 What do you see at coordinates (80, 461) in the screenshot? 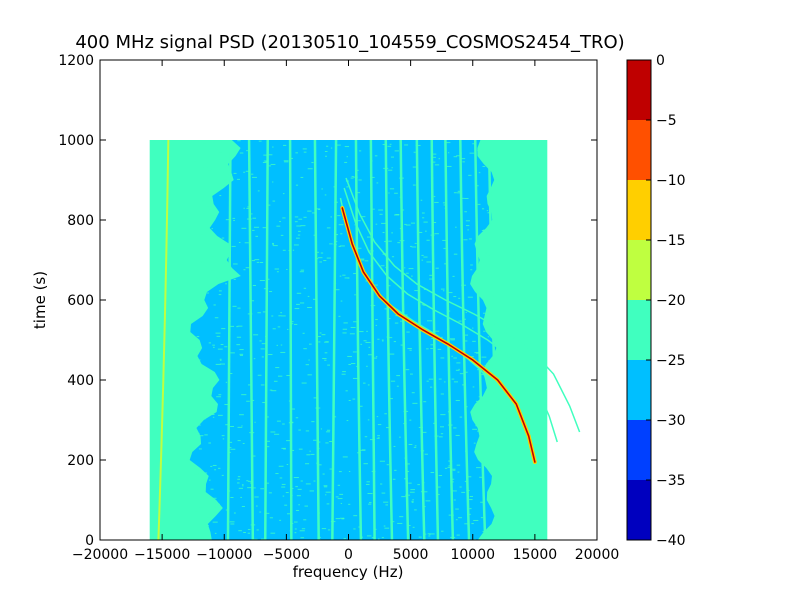
I see `y-tick-label: 200` at bounding box center [80, 461].